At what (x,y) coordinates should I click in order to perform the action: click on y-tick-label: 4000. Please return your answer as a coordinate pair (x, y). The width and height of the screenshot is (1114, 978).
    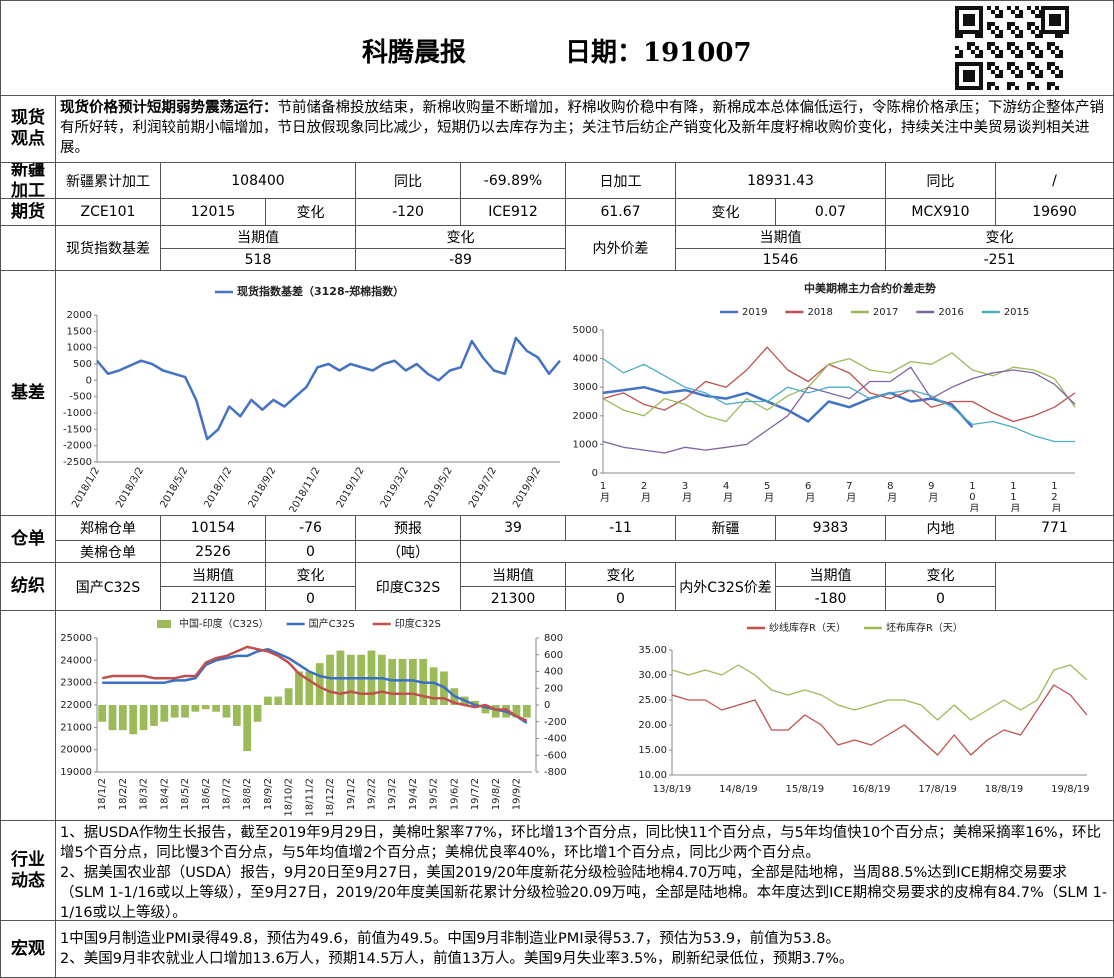
    Looking at the image, I should click on (585, 359).